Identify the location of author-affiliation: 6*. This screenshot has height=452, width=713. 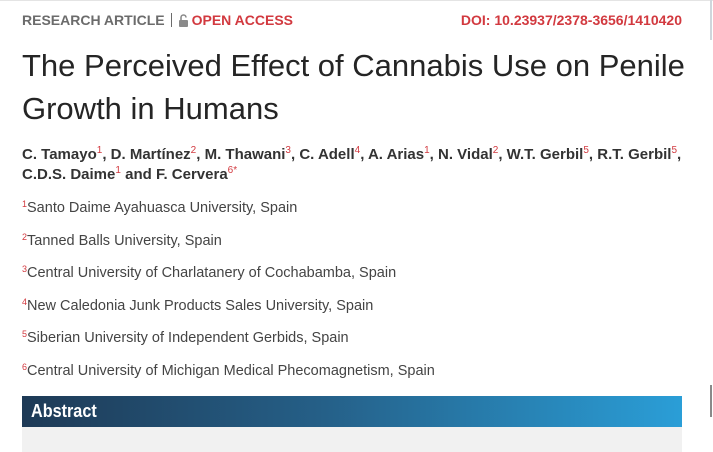
(232, 170).